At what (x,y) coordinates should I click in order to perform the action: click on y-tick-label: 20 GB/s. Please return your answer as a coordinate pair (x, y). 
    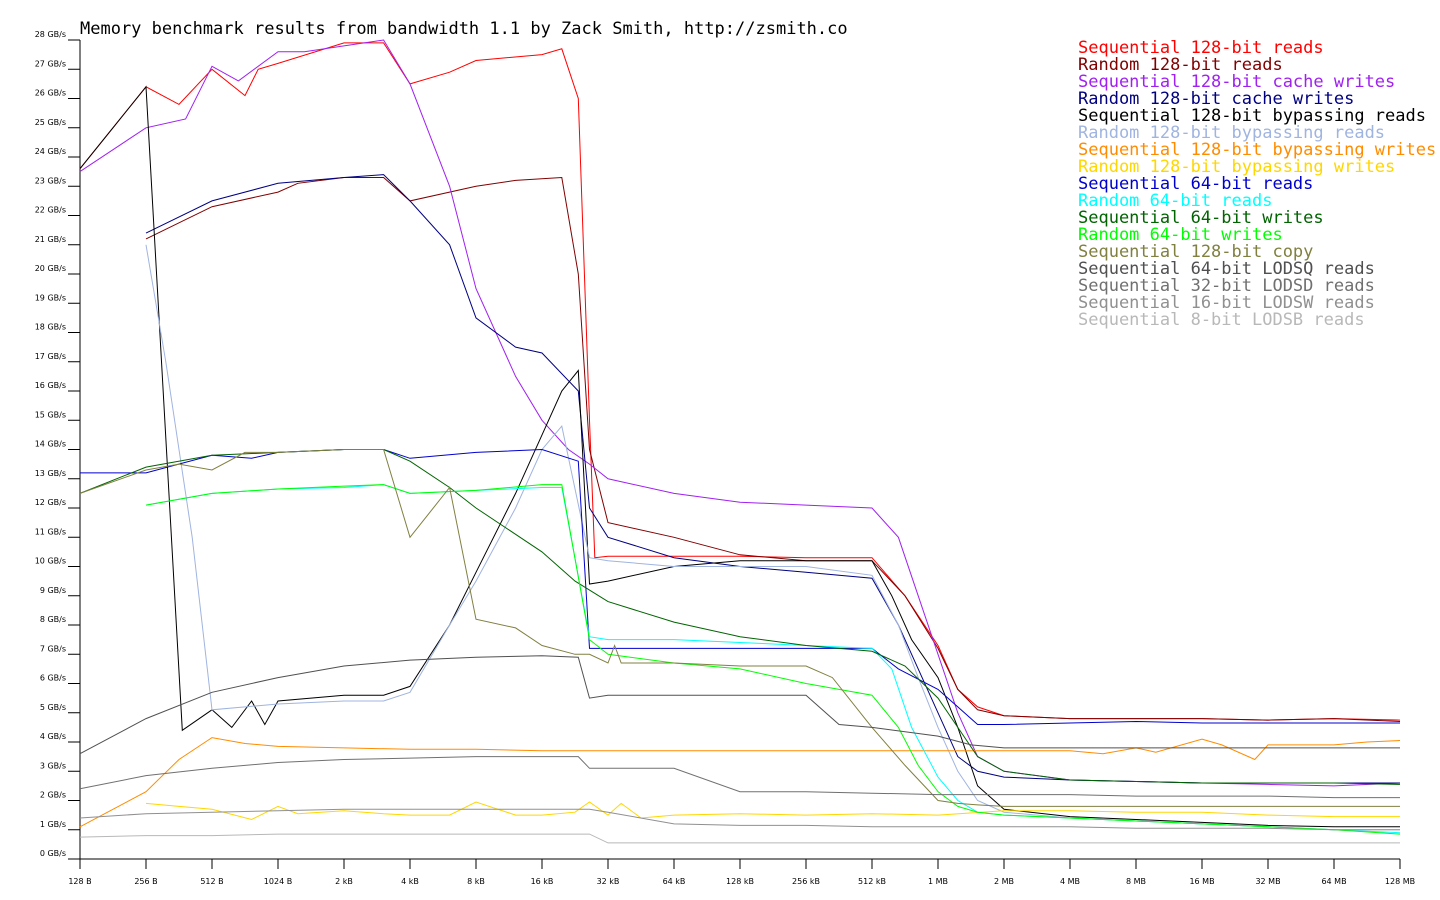
    Looking at the image, I should click on (50, 268).